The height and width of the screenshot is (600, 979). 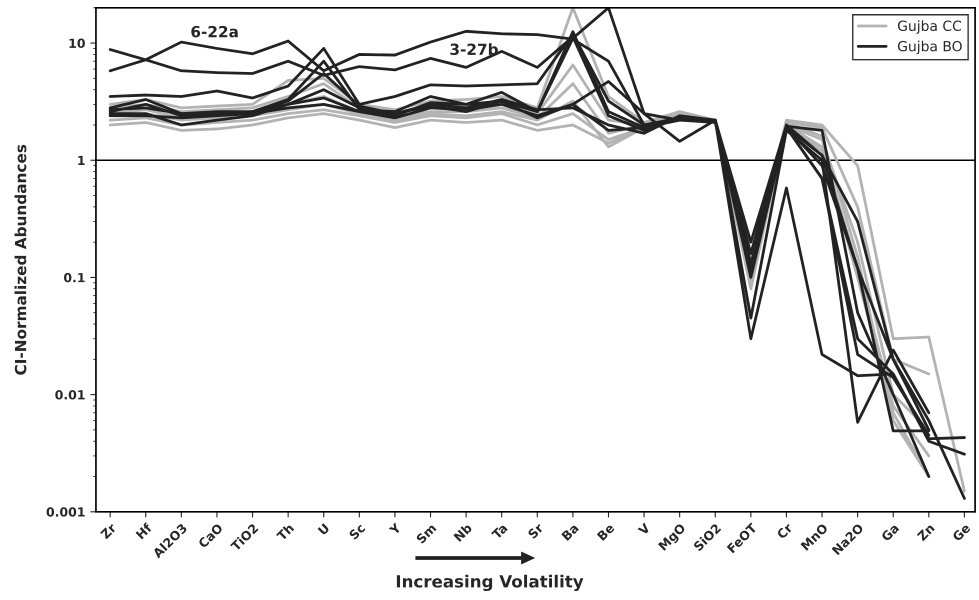 What do you see at coordinates (930, 47) in the screenshot?
I see `legend-label: Gujba BO` at bounding box center [930, 47].